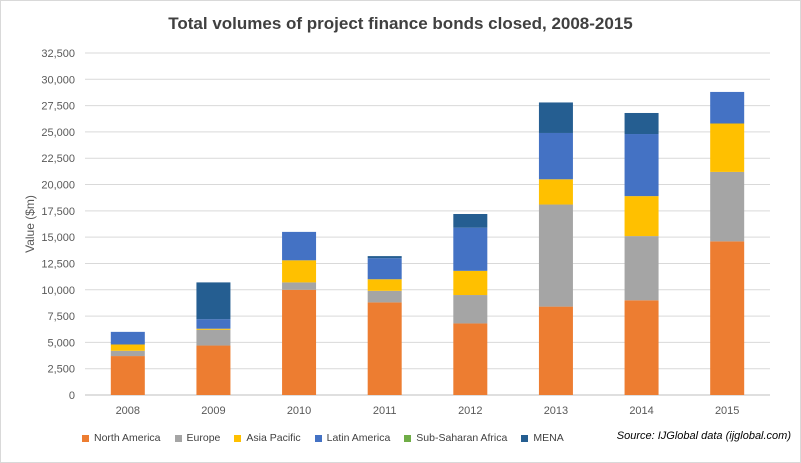  Describe the element at coordinates (470, 411) in the screenshot. I see `x-tick-label: 2012` at that location.